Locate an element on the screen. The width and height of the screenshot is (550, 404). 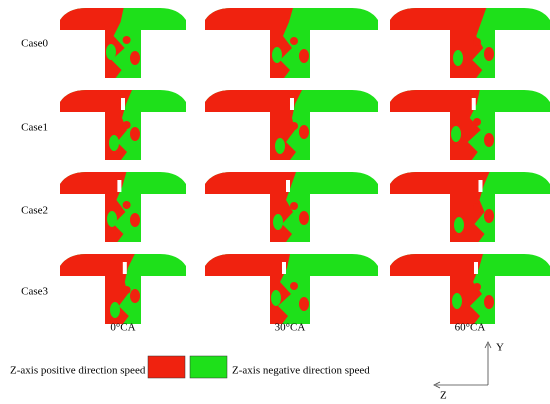
axis-triad is located at coordinates (462, 365).